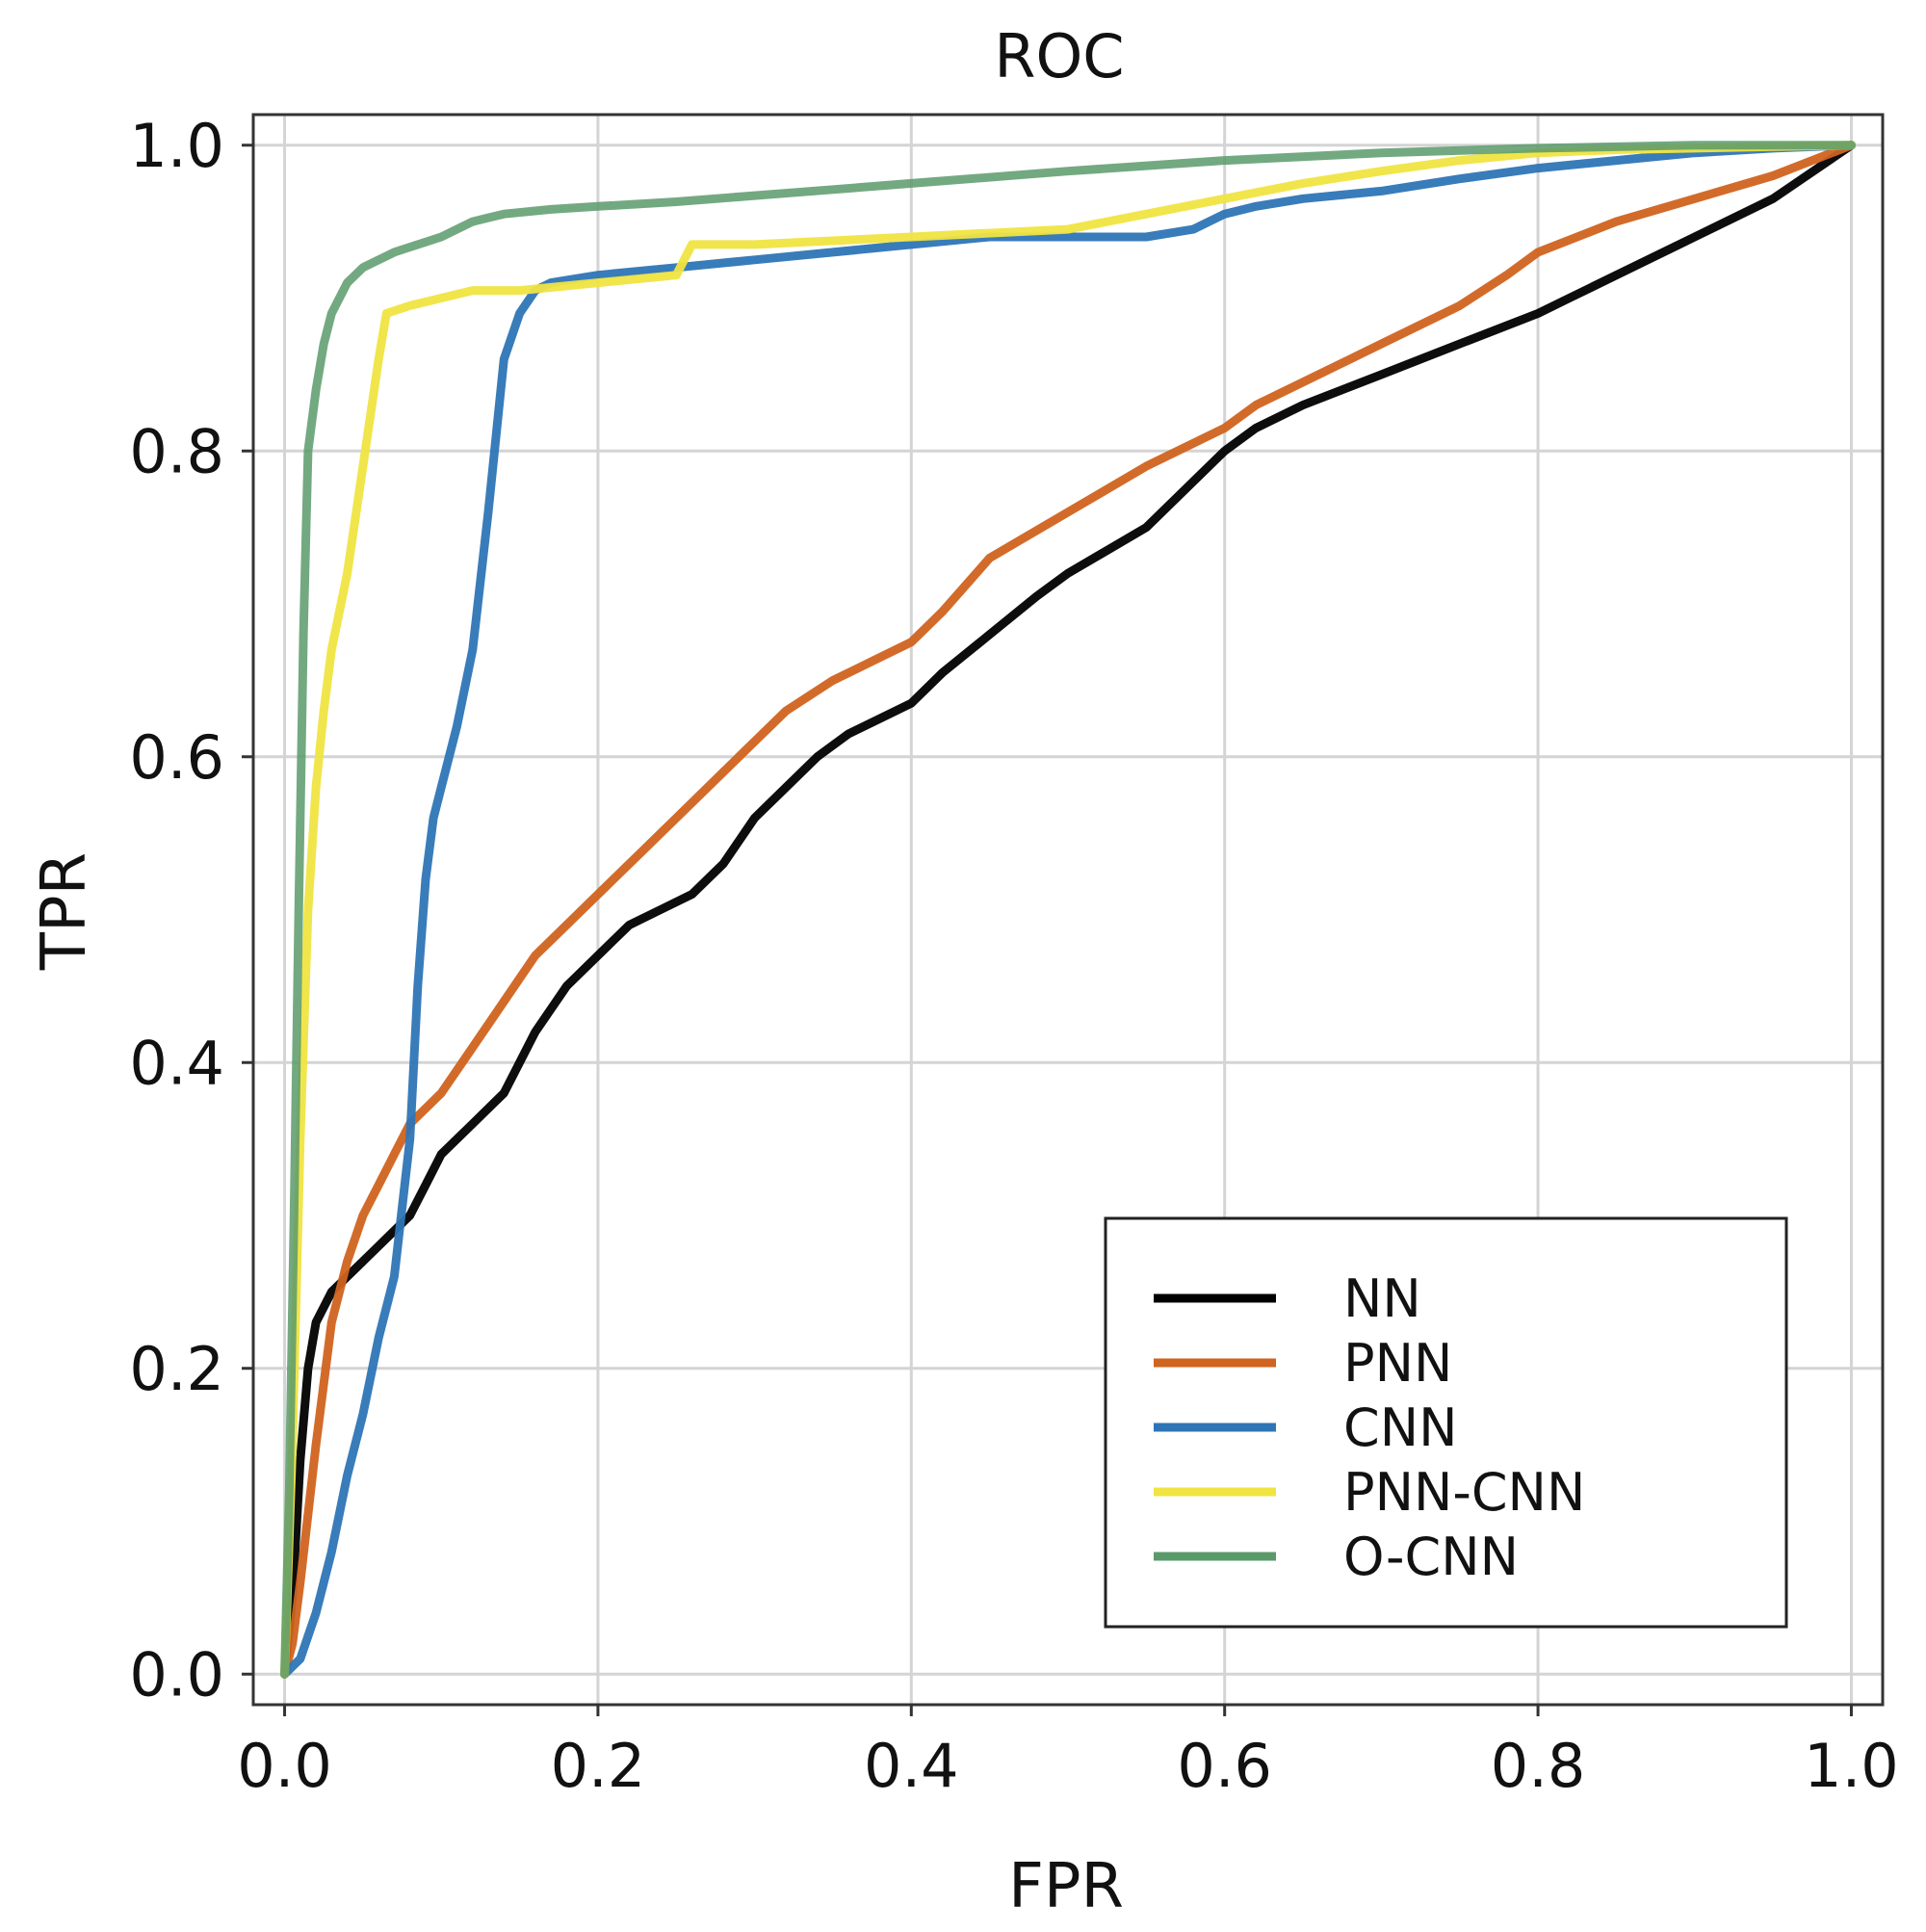  What do you see at coordinates (1382, 1298) in the screenshot?
I see `legend-label-nn: NN` at bounding box center [1382, 1298].